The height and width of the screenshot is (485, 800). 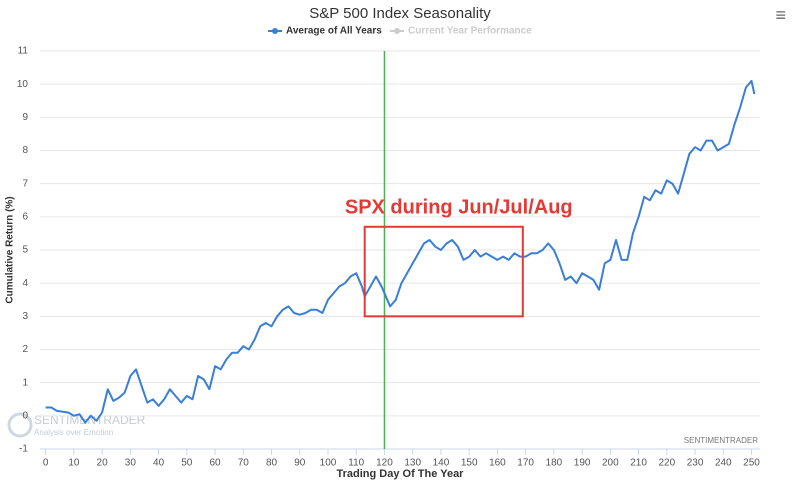 What do you see at coordinates (459, 207) in the screenshot?
I see `annotation-text: SPX during Jun/Jul/Aug` at bounding box center [459, 207].